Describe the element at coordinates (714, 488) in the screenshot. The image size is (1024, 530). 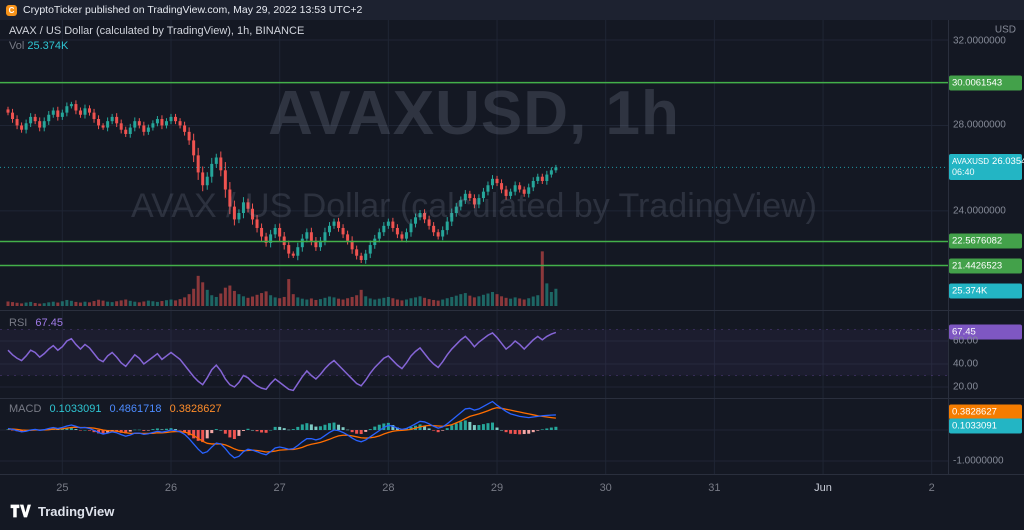
I see `time-label: 31` at that location.